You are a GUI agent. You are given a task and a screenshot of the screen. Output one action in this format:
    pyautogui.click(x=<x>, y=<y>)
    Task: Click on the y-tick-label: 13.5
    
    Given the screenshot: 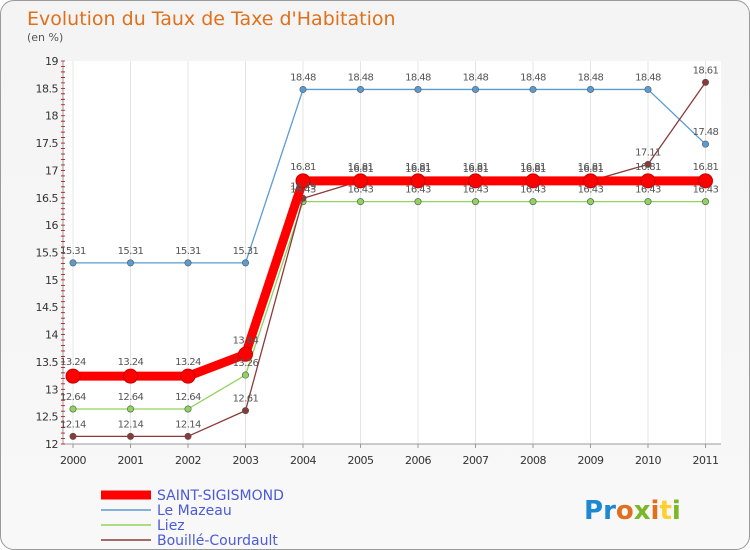 What is the action you would take?
    pyautogui.click(x=47, y=362)
    